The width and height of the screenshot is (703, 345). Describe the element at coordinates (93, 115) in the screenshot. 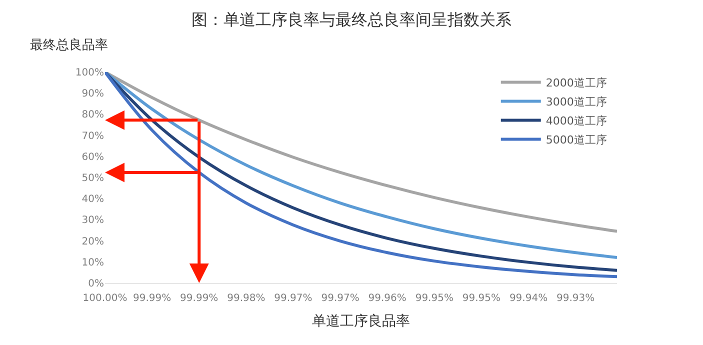

I see `y-tick-label: 80%` at that location.